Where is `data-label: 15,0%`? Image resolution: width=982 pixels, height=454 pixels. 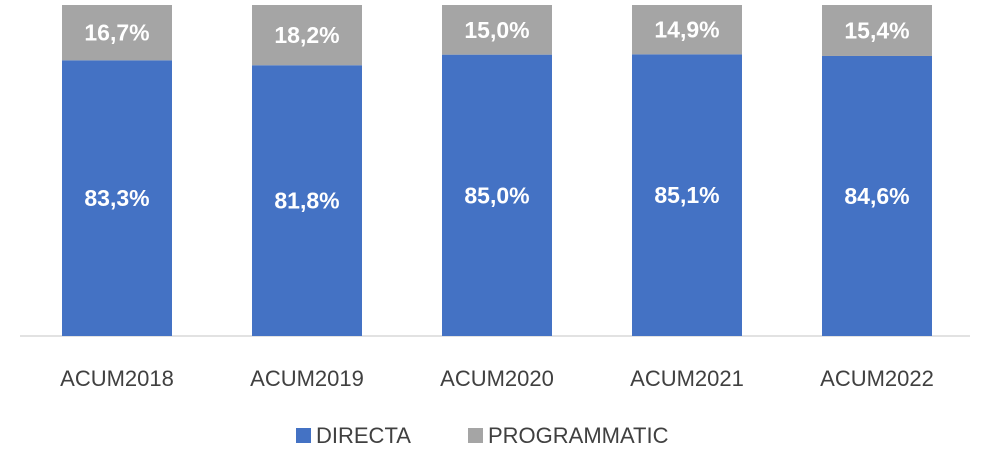 data-label: 15,0% is located at coordinates (496, 30).